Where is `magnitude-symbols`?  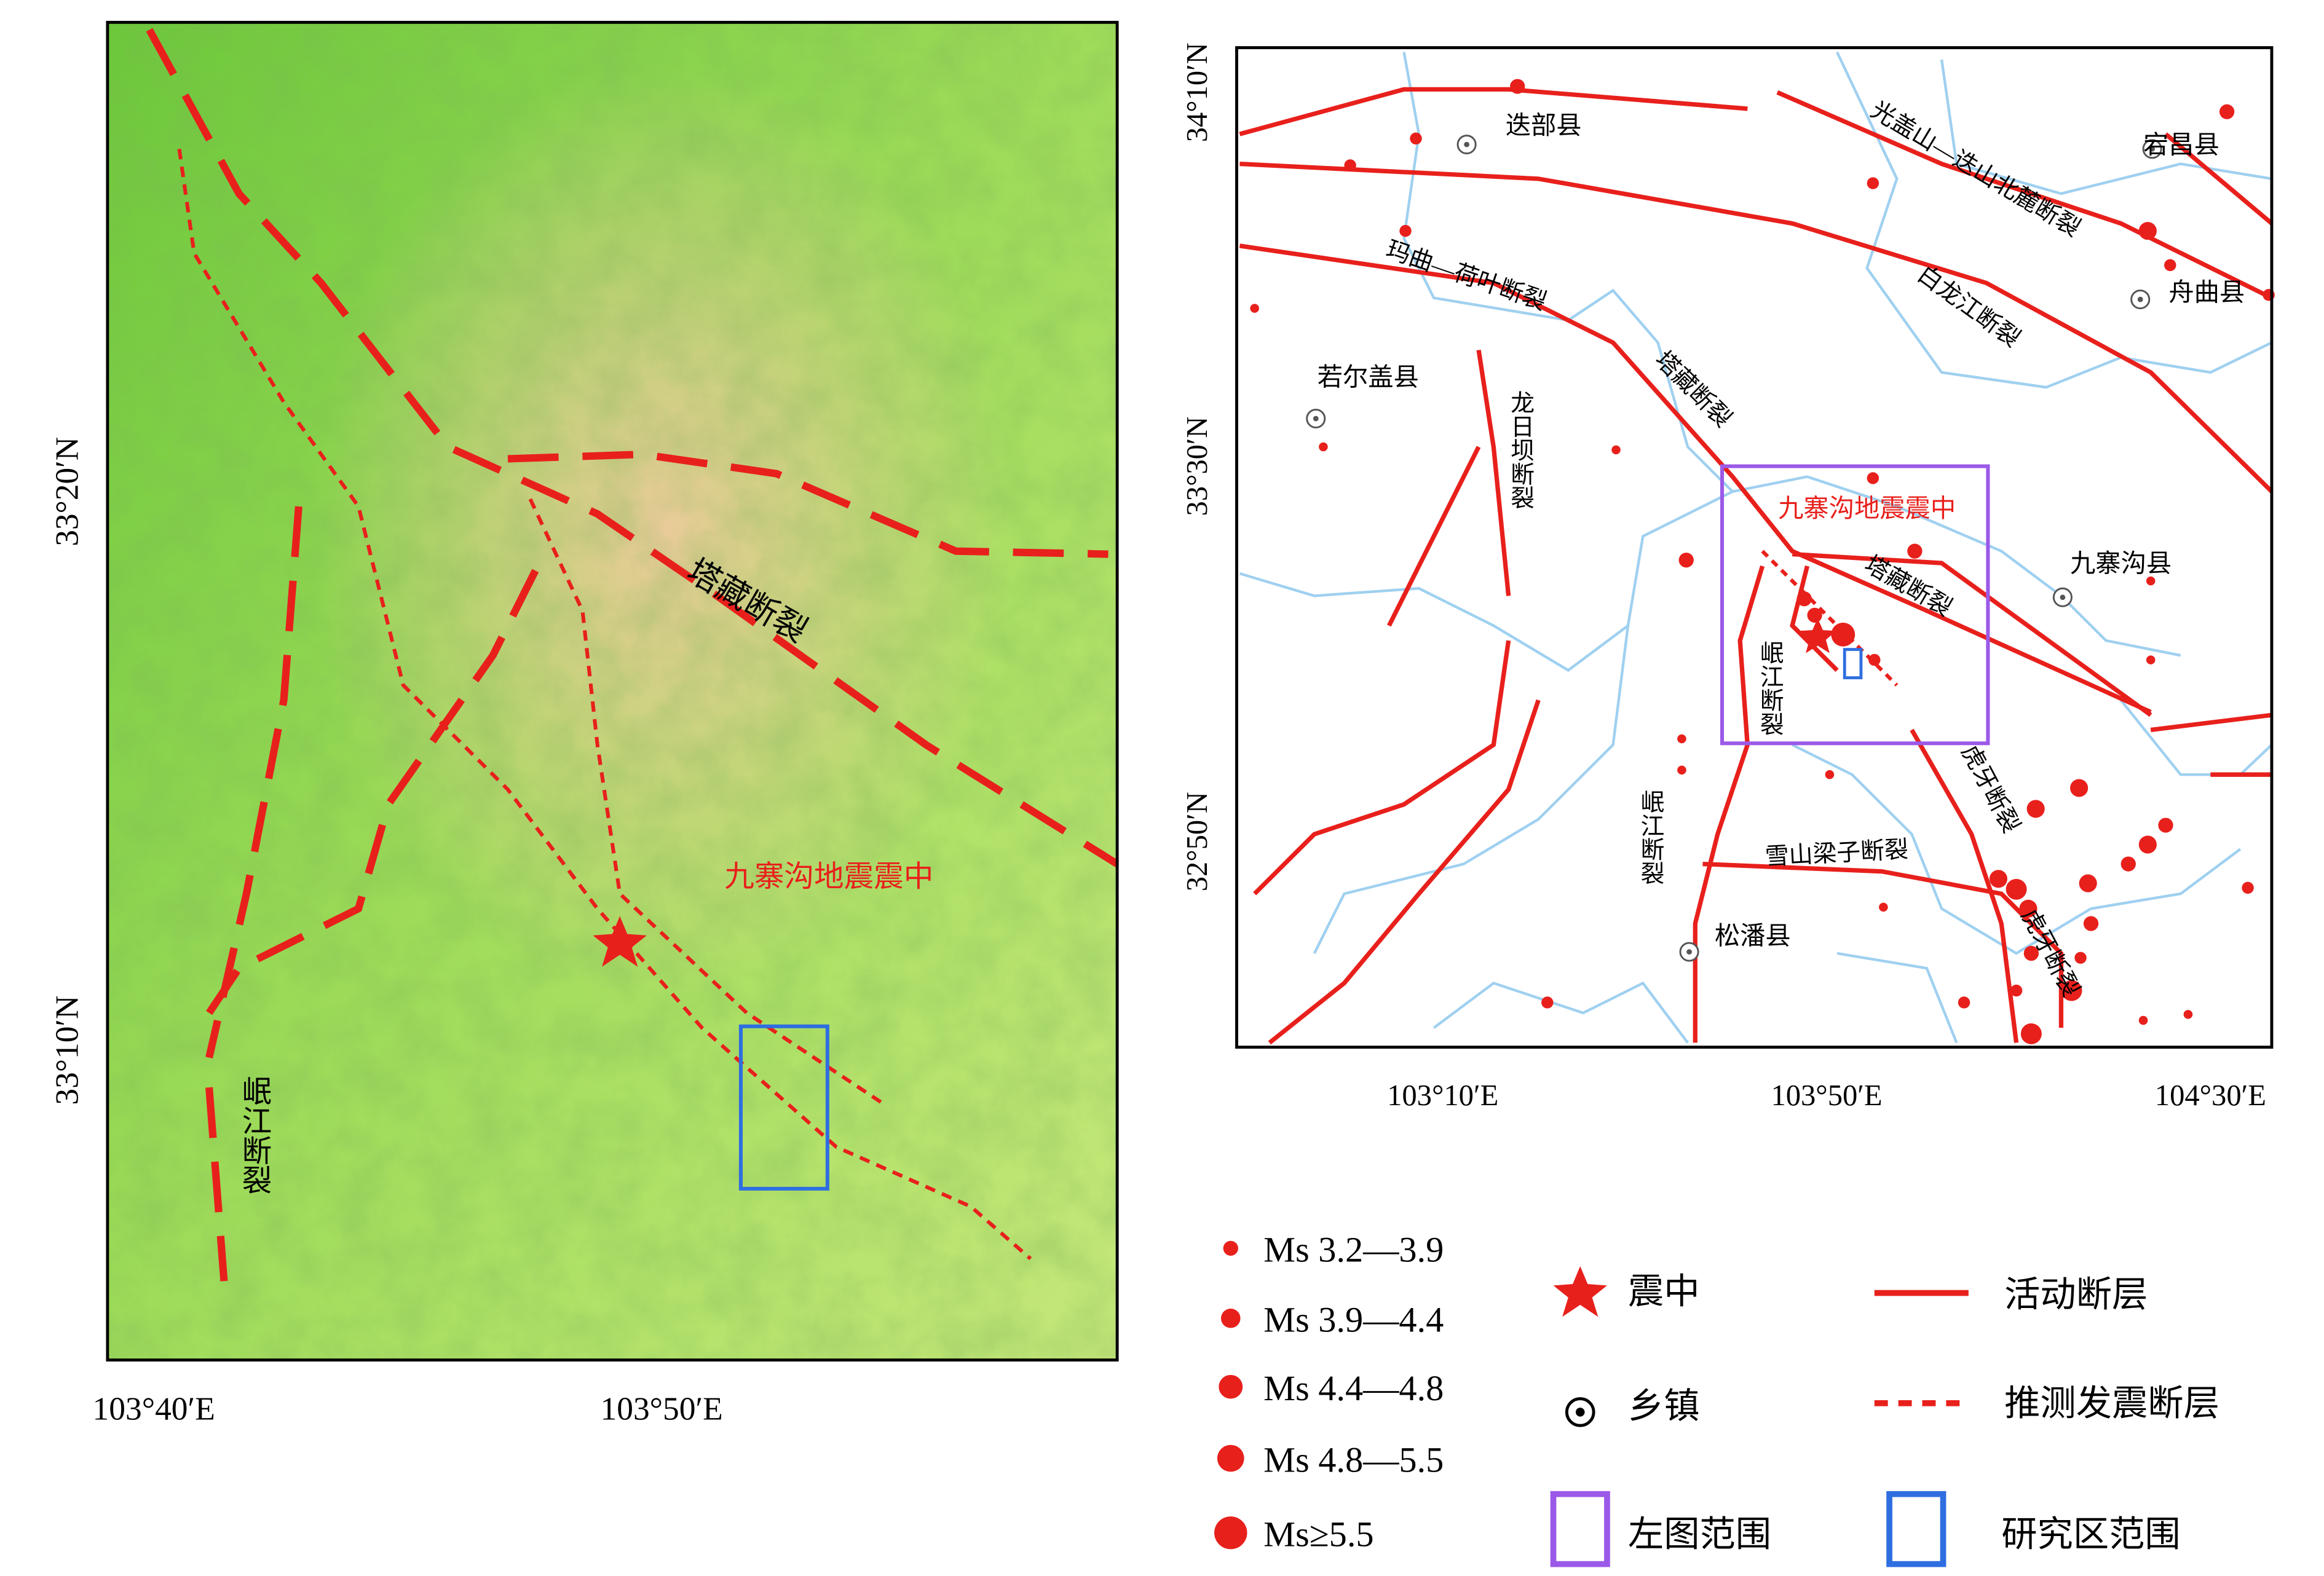 magnitude-symbols is located at coordinates (1230, 1395).